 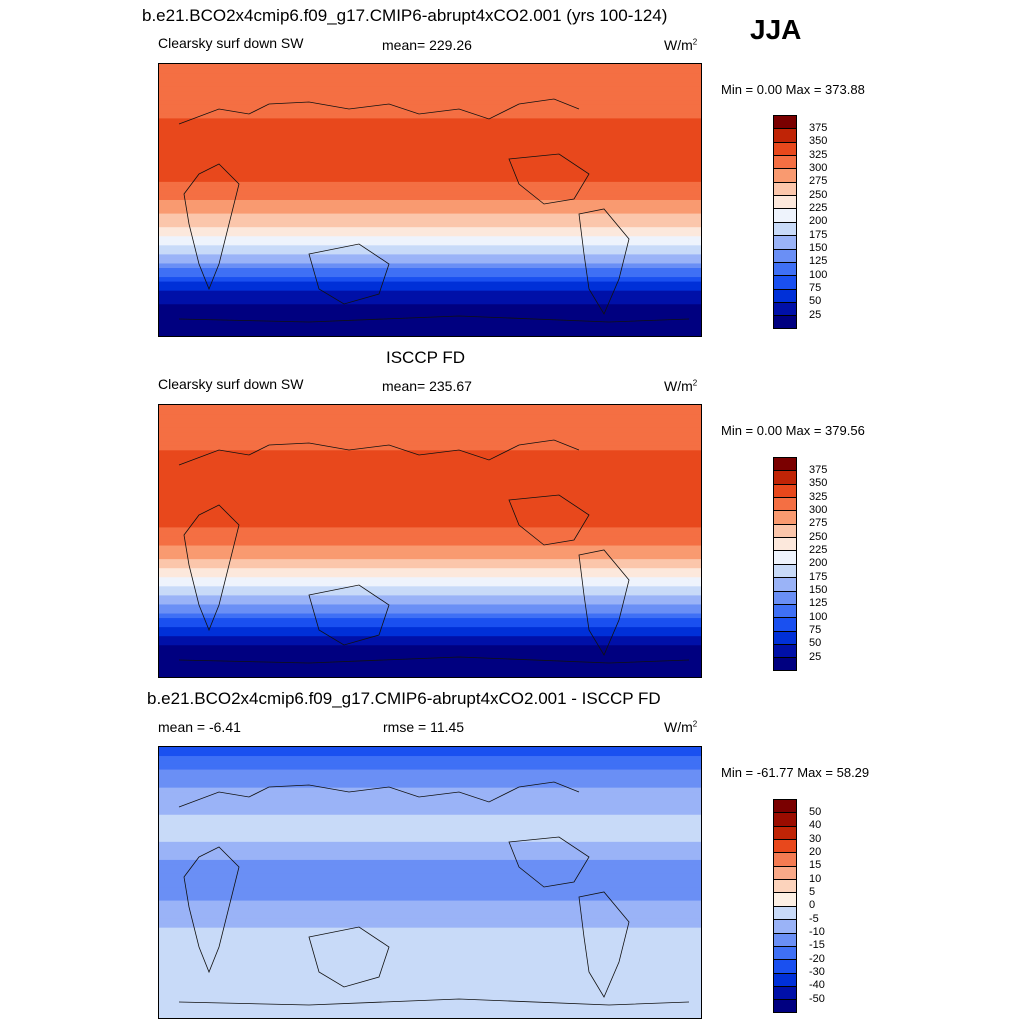 What do you see at coordinates (815, 825) in the screenshot?
I see `colorbar-tick-label: 40` at bounding box center [815, 825].